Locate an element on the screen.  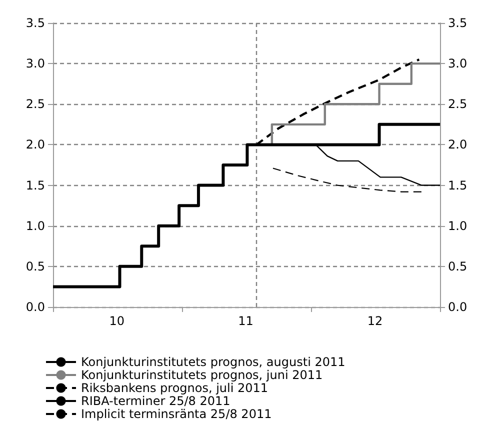
y-tick-label: 1.5 is located at coordinates (35, 185).